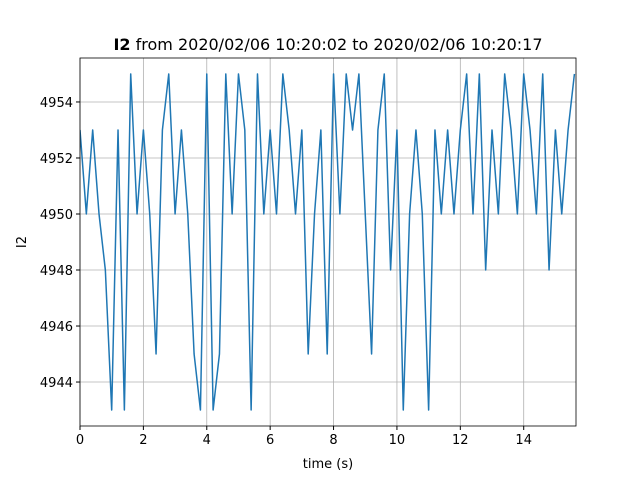 The height and width of the screenshot is (480, 640). What do you see at coordinates (328, 464) in the screenshot?
I see `x-axis-label: time (s)` at bounding box center [328, 464].